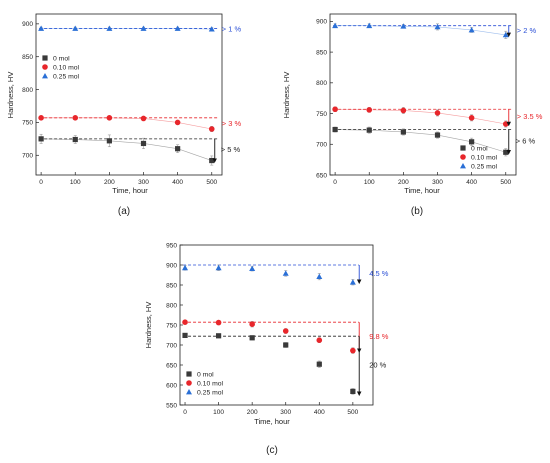 The width and height of the screenshot is (550, 463). Describe the element at coordinates (403, 182) in the screenshot. I see `panel-b-xtick-label-200: 200` at that location.